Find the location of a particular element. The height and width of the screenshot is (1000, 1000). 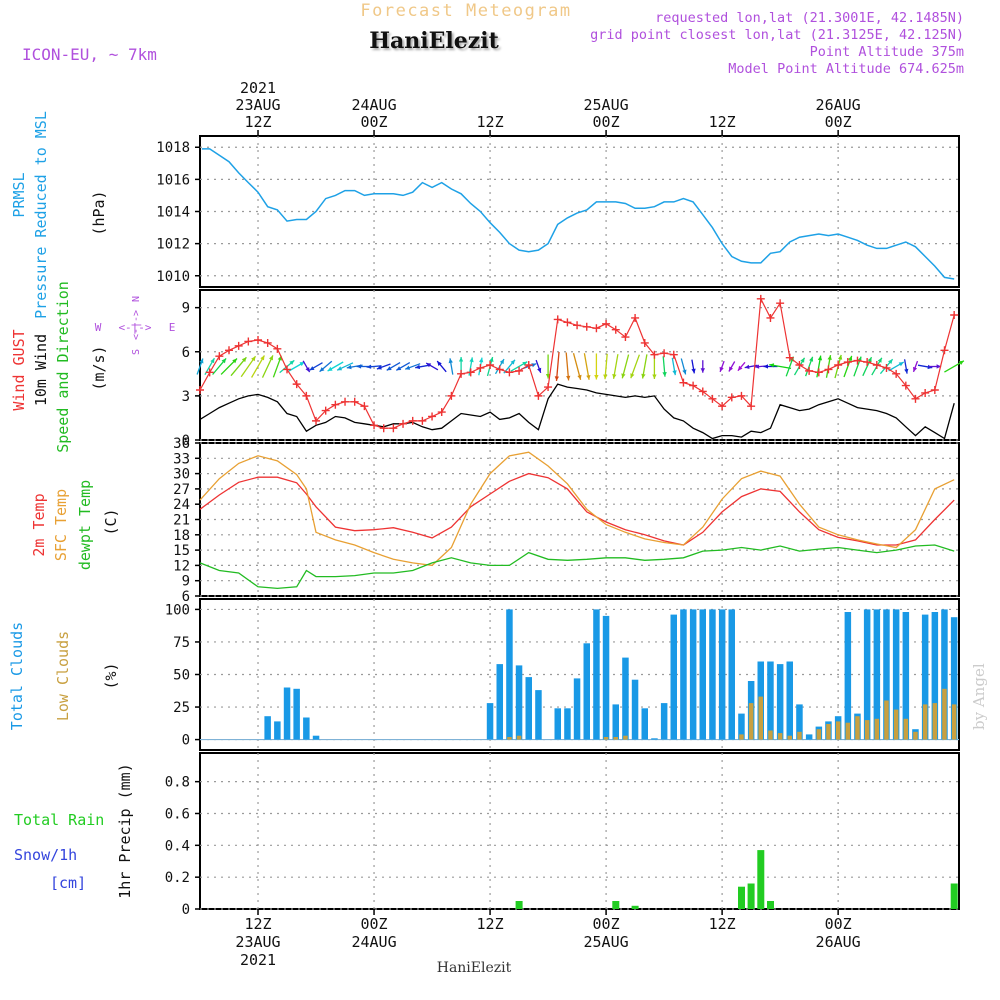

clouds-unit: (%) is located at coordinates (111, 675).